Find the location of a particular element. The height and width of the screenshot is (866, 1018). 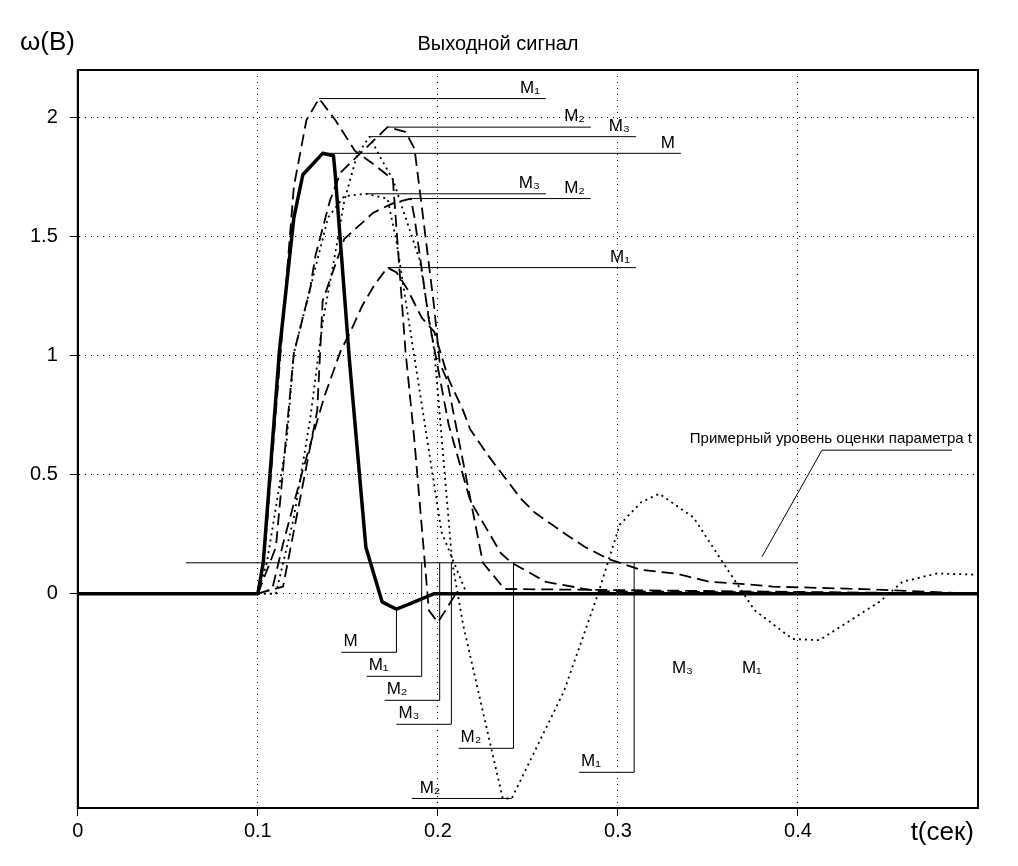

y-tick-label: 0.5 is located at coordinates (43, 473).